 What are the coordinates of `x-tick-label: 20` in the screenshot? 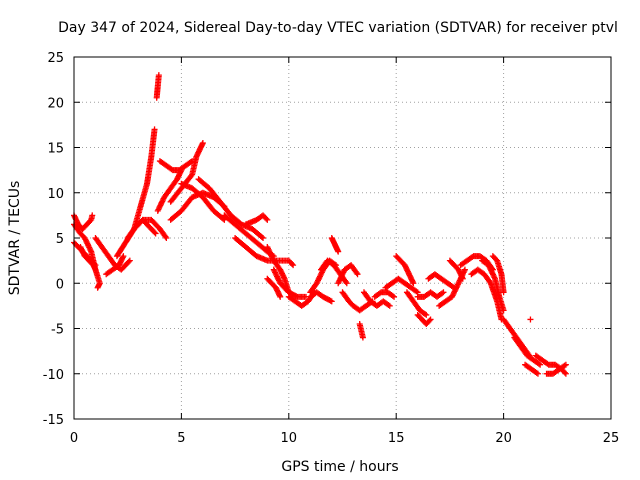 It's located at (503, 438).